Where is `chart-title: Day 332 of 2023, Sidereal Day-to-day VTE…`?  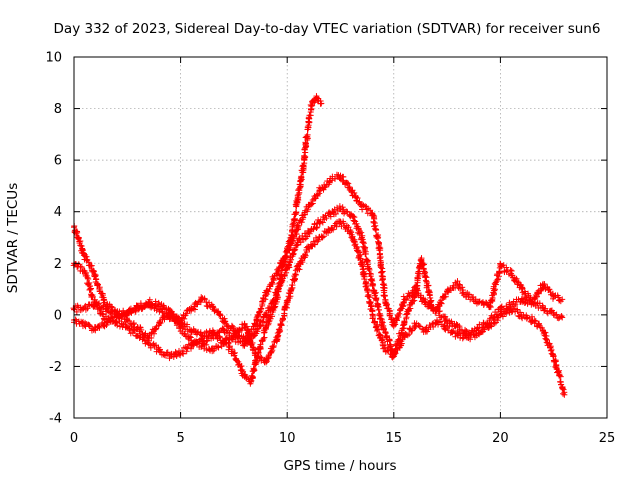 chart-title: Day 332 of 2023, Sidereal Day-to-day VTE… is located at coordinates (327, 29).